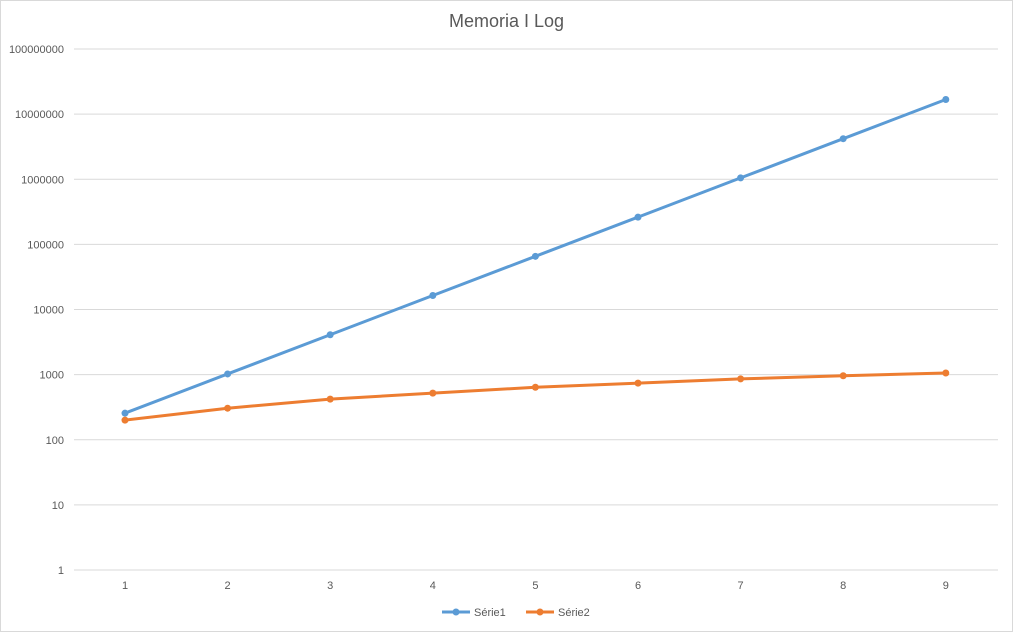  What do you see at coordinates (52, 376) in the screenshot?
I see `y-tick-label-3: 1000` at bounding box center [52, 376].